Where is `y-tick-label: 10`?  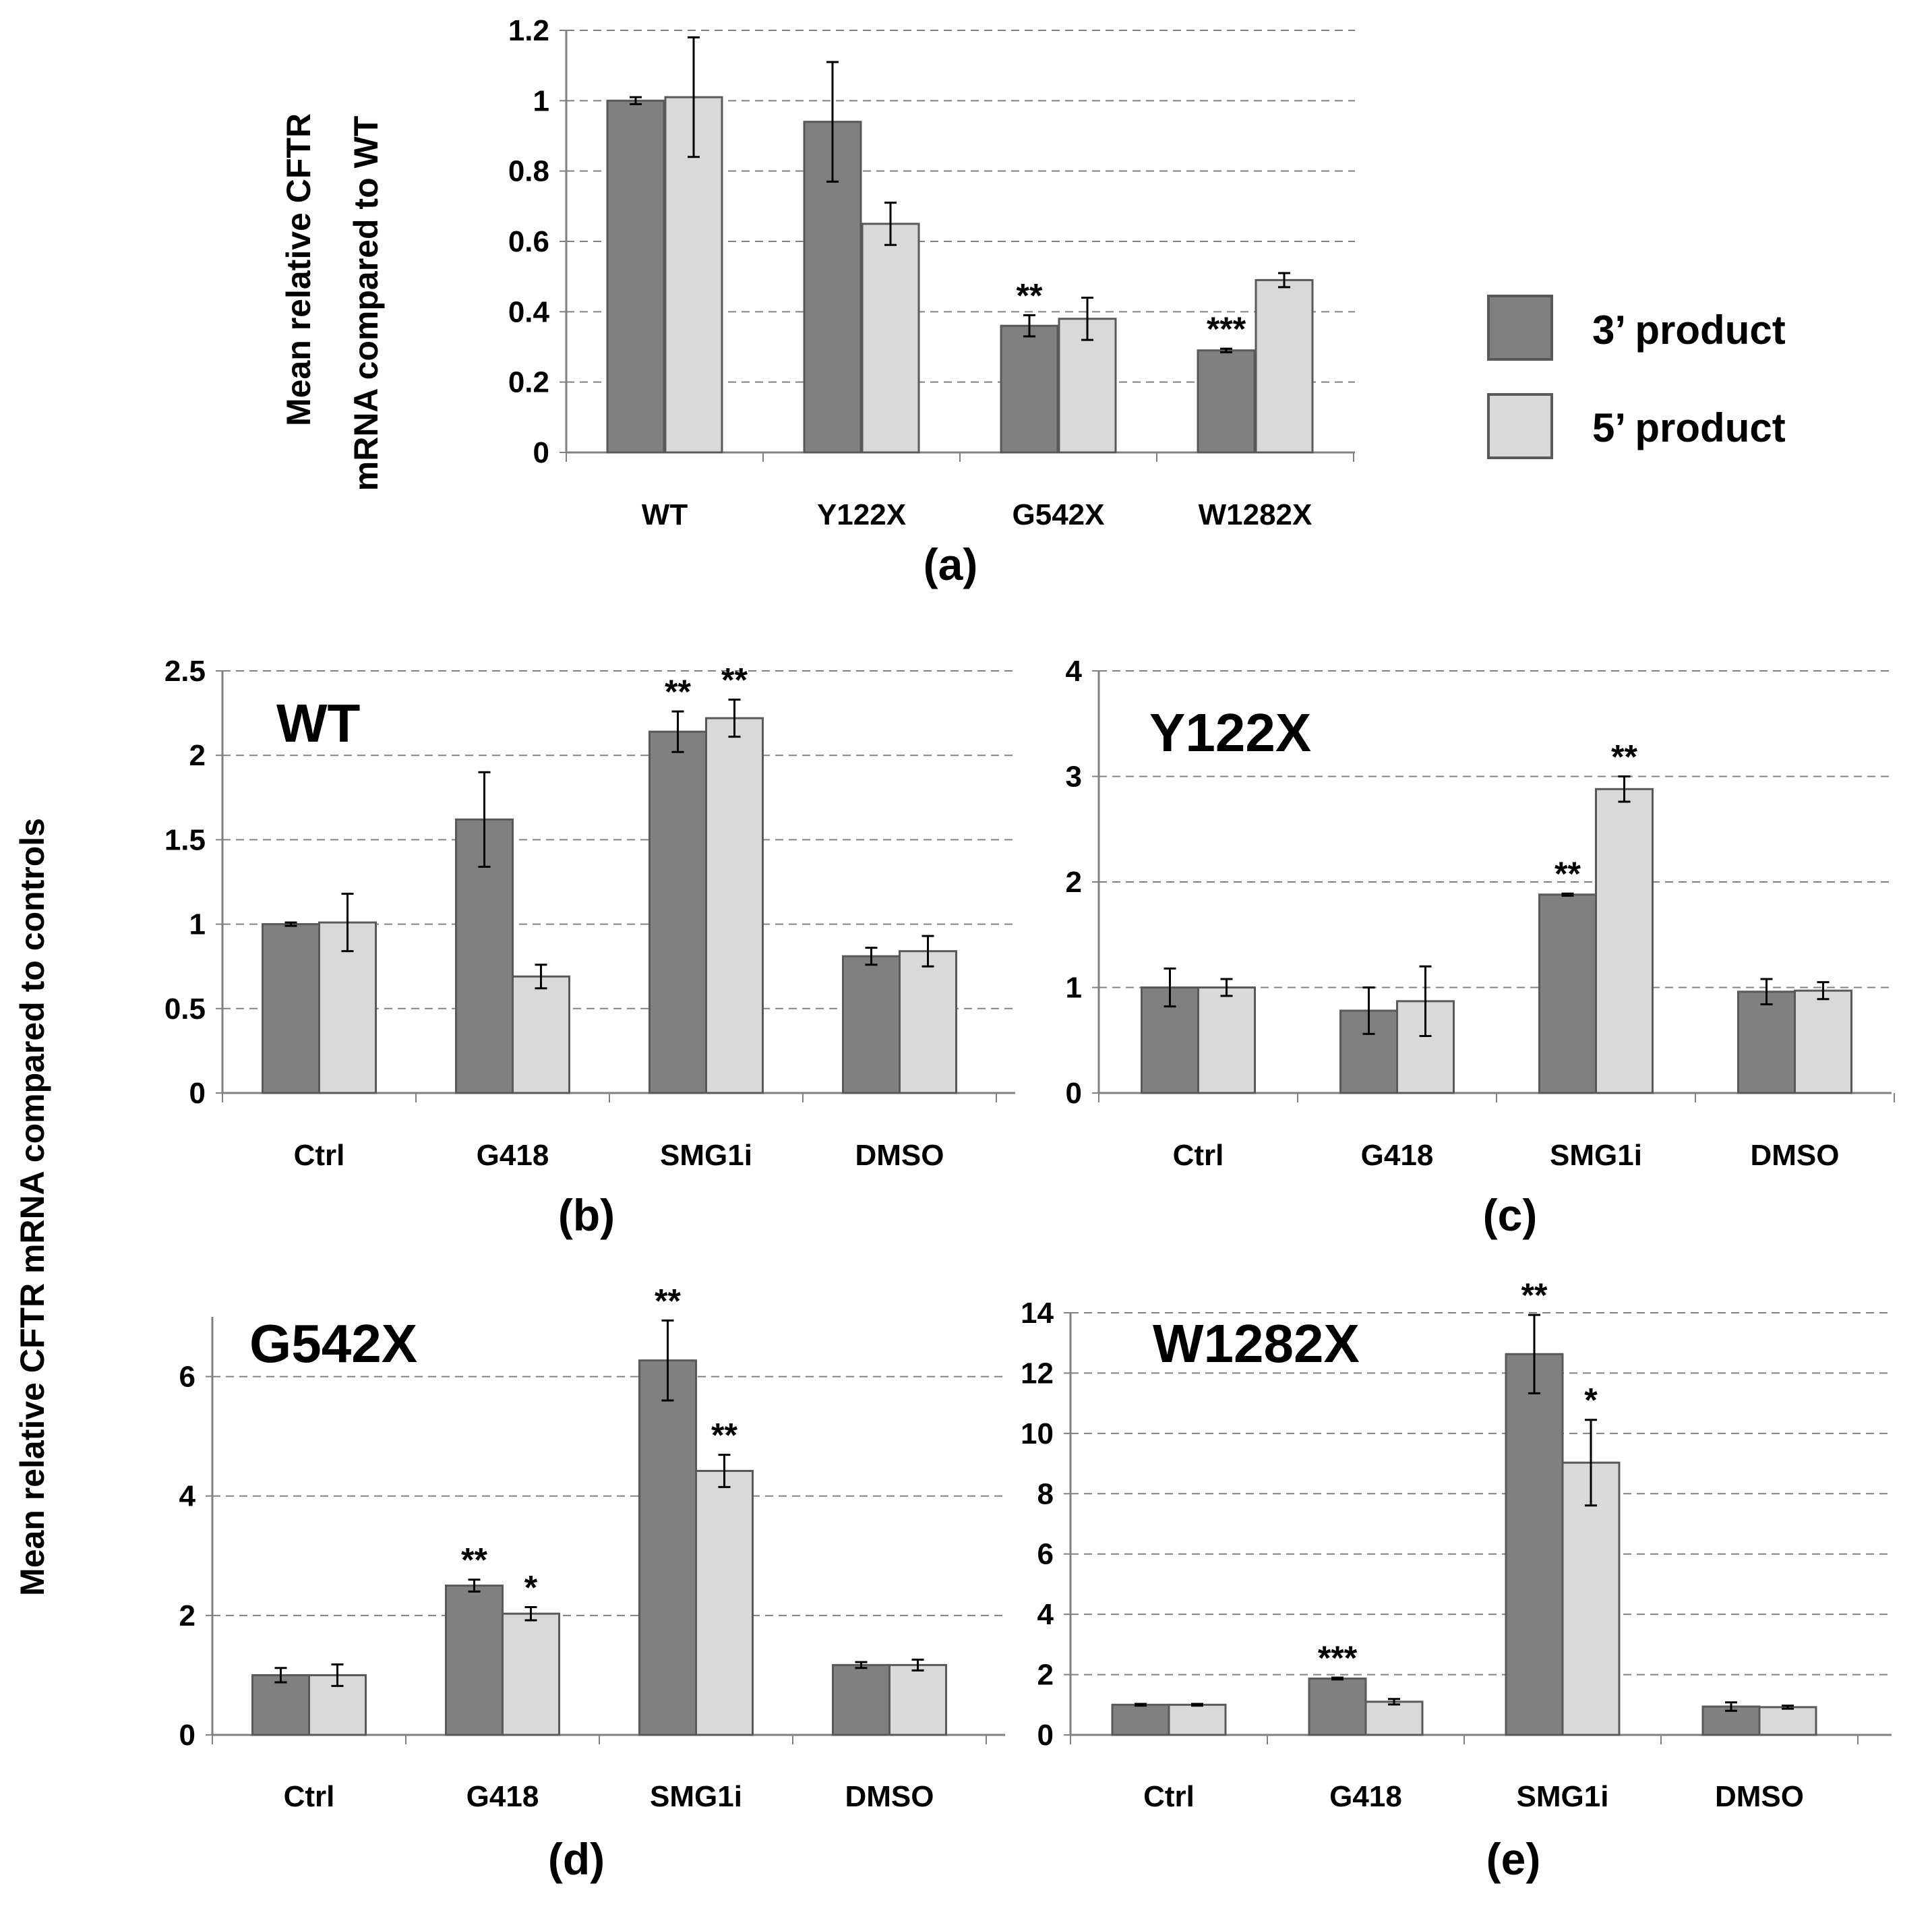 y-tick-label: 10 is located at coordinates (1037, 1433).